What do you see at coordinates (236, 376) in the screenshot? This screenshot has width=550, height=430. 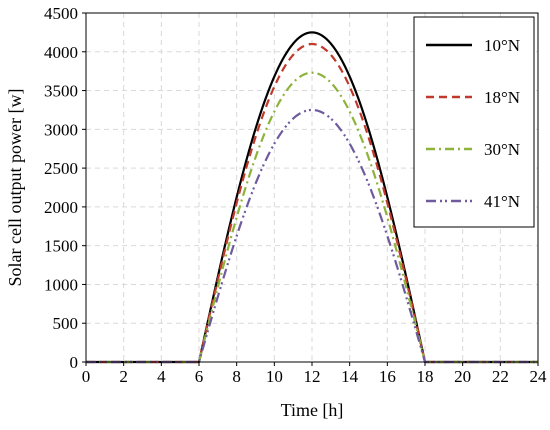 I see `x-tick-label: 8` at bounding box center [236, 376].